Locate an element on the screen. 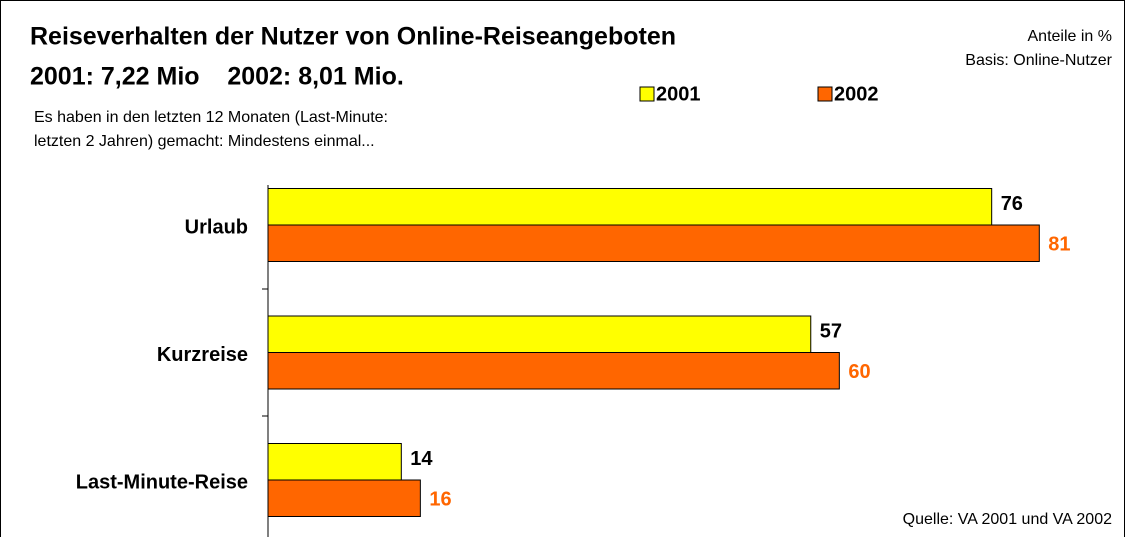  note: Anteile in % is located at coordinates (1070, 36).